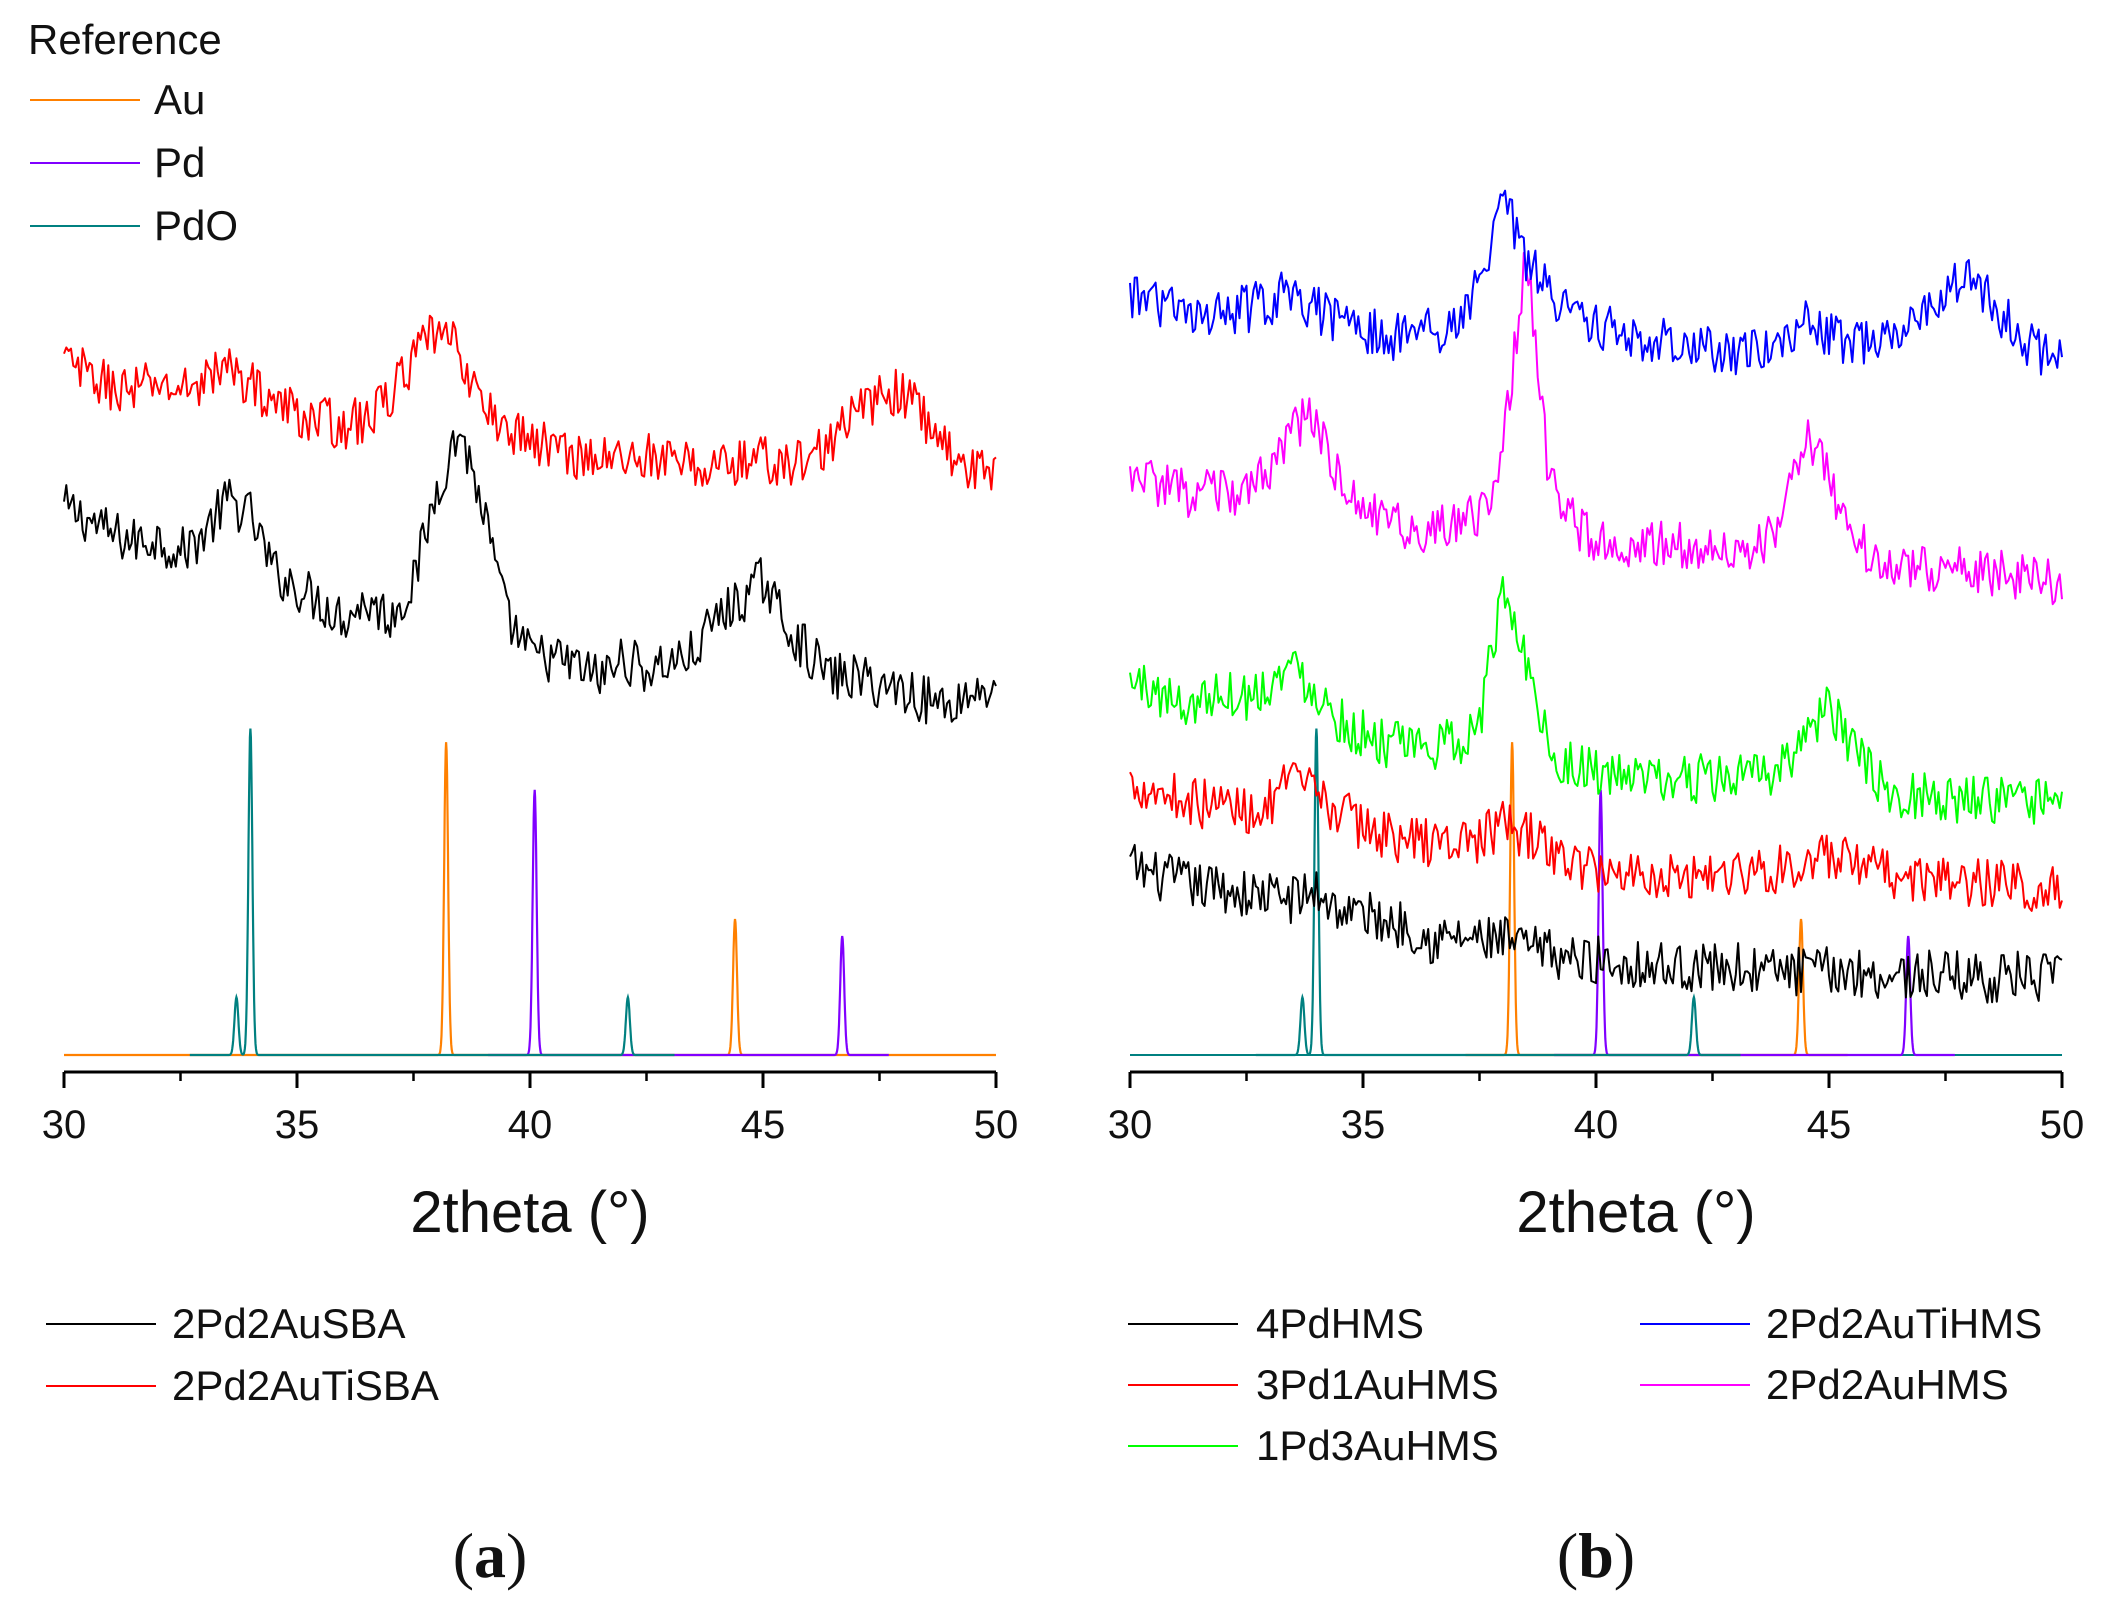 The height and width of the screenshot is (1619, 2107). Describe the element at coordinates (1904, 1323) in the screenshot. I see `panel-b-legend-label-2pd2autihms: 2Pd2AuTiHMS` at that location.